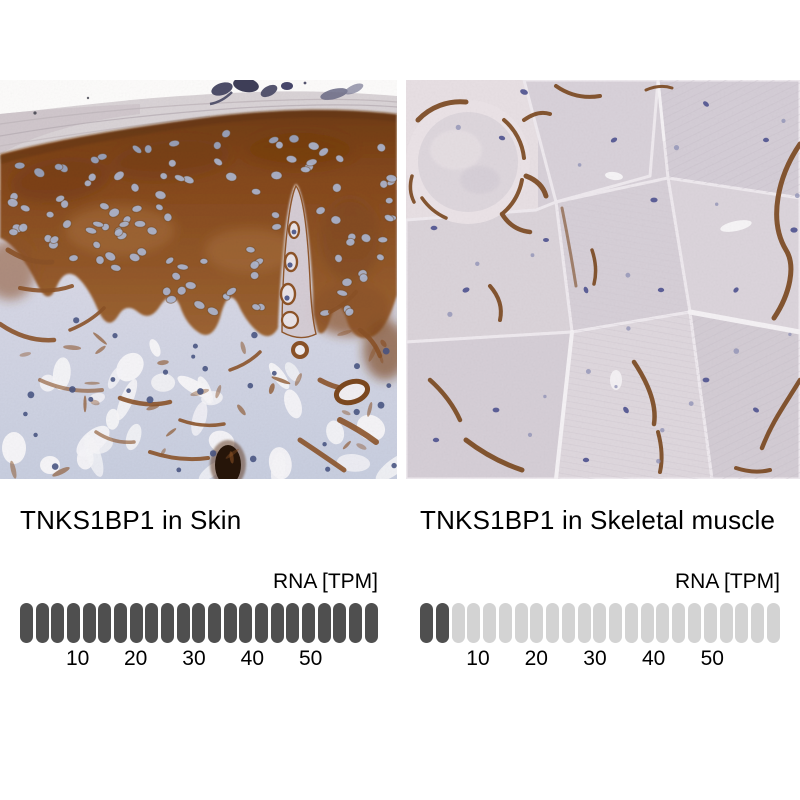 The height and width of the screenshot is (800, 800). I want to click on tpm-bar-skin, so click(199, 623).